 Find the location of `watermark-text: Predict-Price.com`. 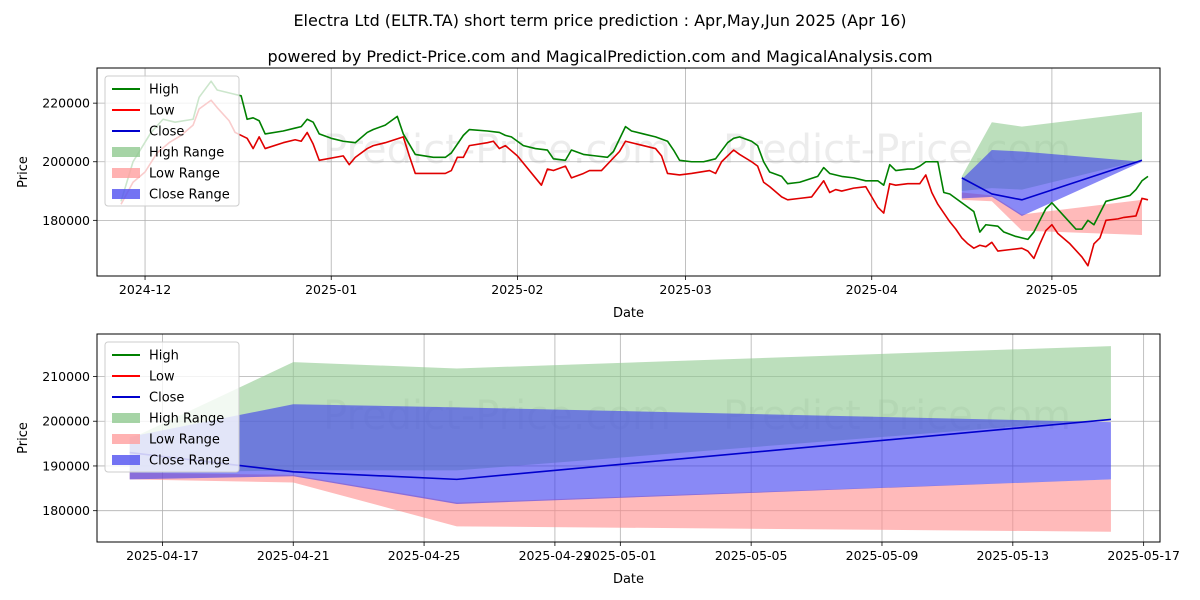

watermark-text: Predict-Price.com is located at coordinates (497, 150).